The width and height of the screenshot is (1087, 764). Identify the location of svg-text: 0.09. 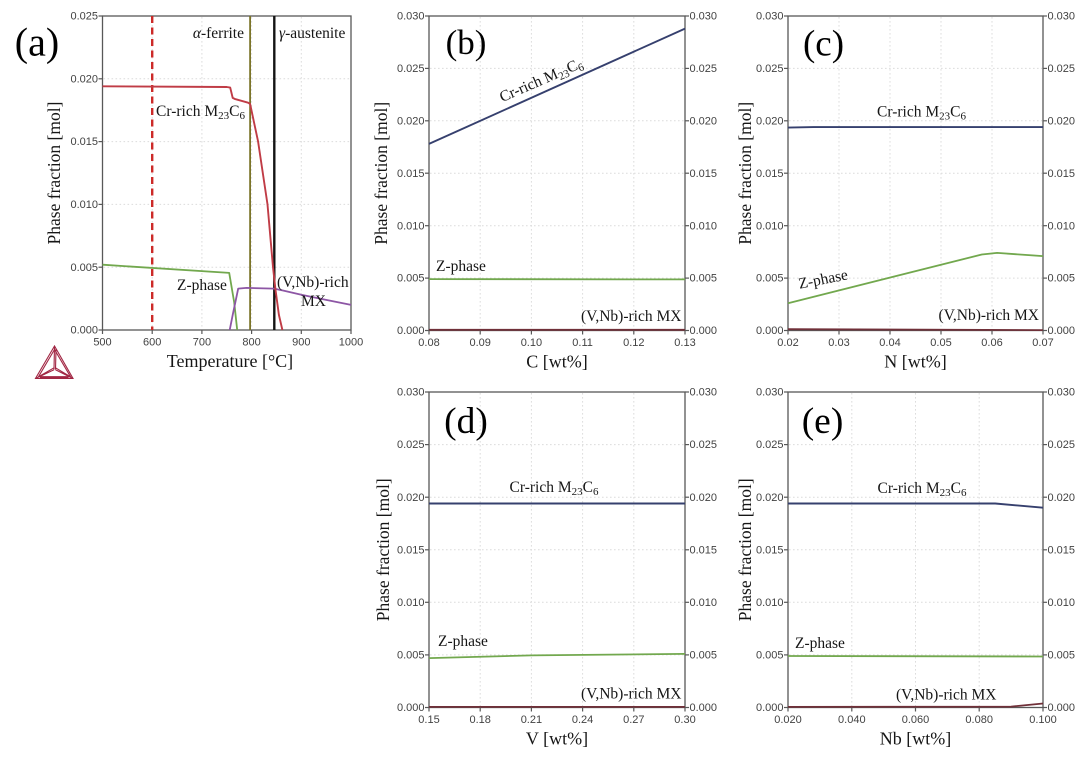
(479, 343).